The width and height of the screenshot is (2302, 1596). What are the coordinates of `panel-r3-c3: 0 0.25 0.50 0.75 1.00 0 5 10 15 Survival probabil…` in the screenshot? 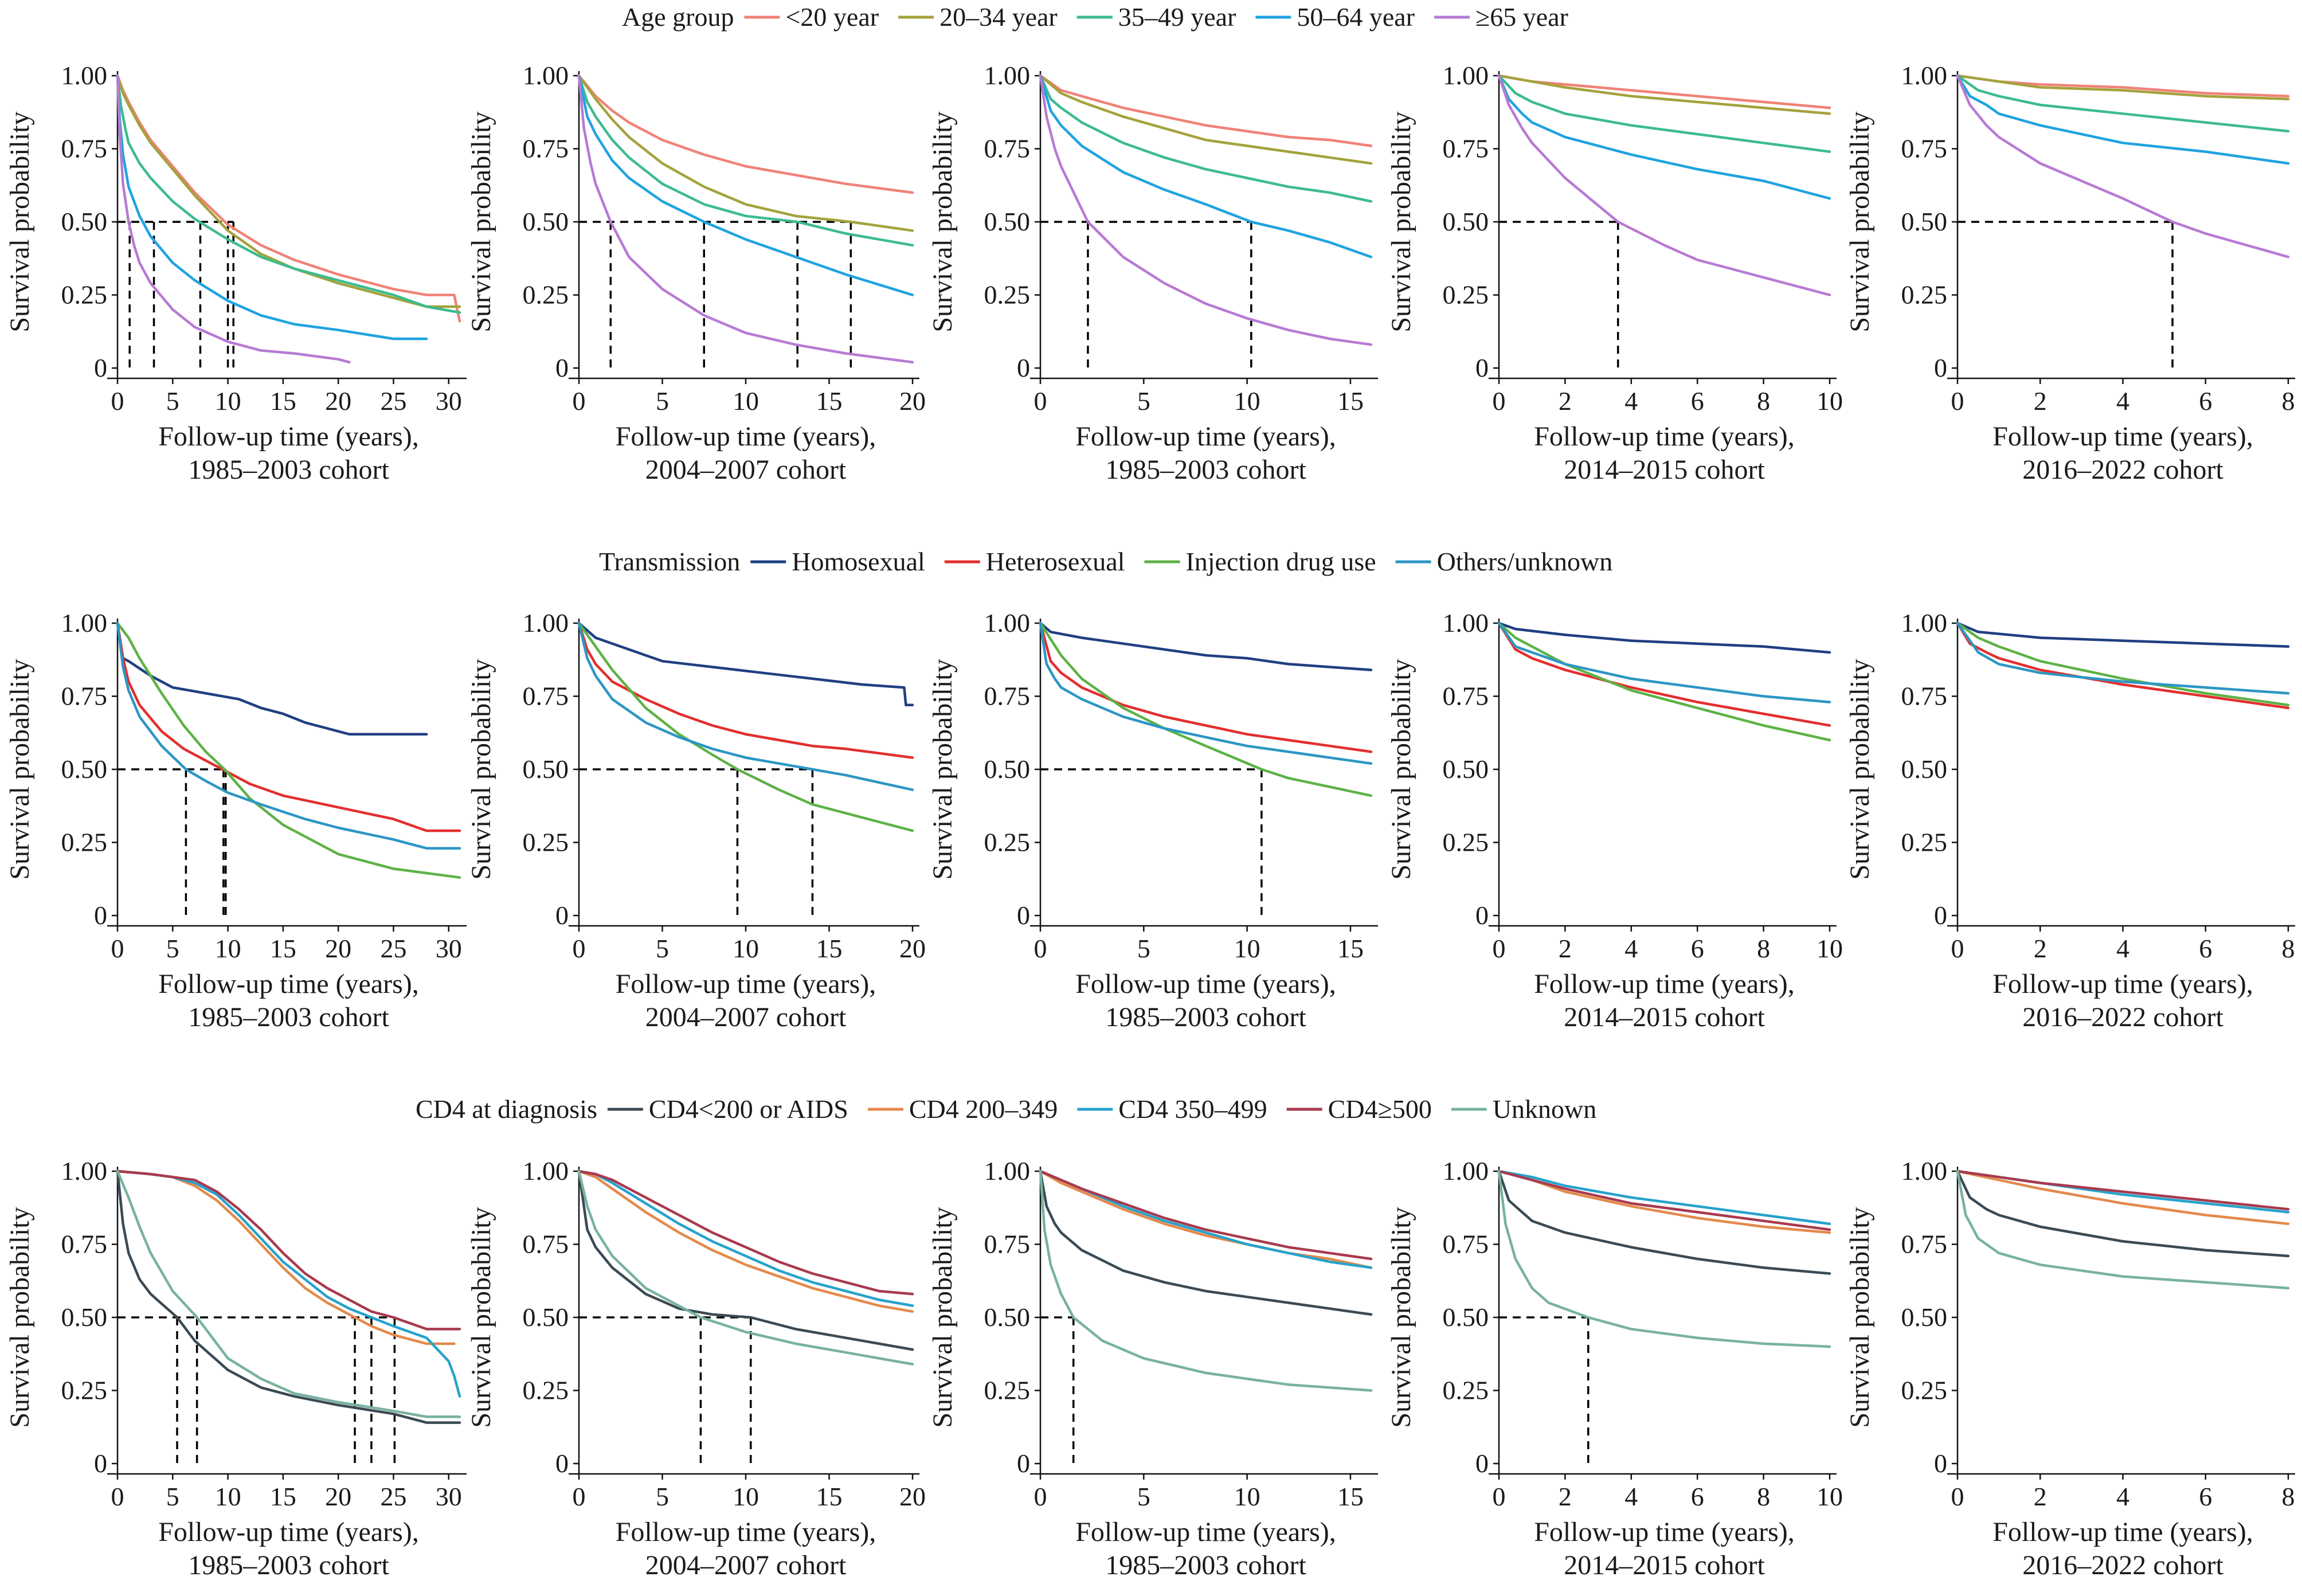 It's located at (1153, 1368).